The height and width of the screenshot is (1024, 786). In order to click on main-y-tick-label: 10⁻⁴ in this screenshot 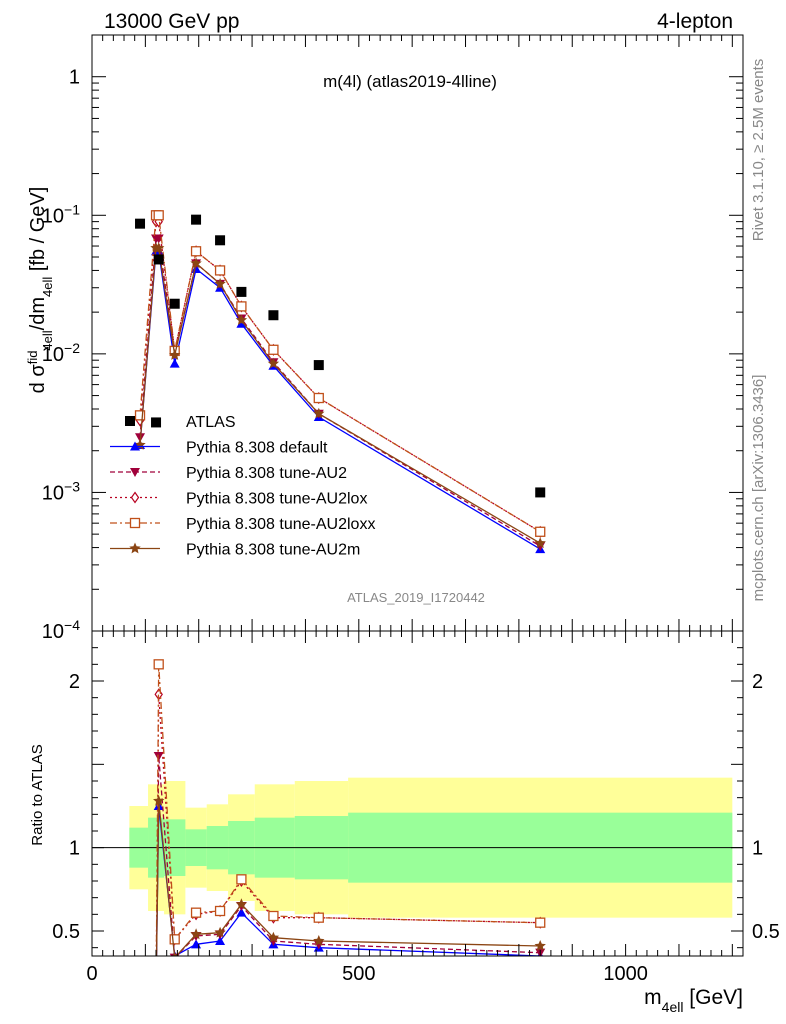, I will do `click(61, 630)`.